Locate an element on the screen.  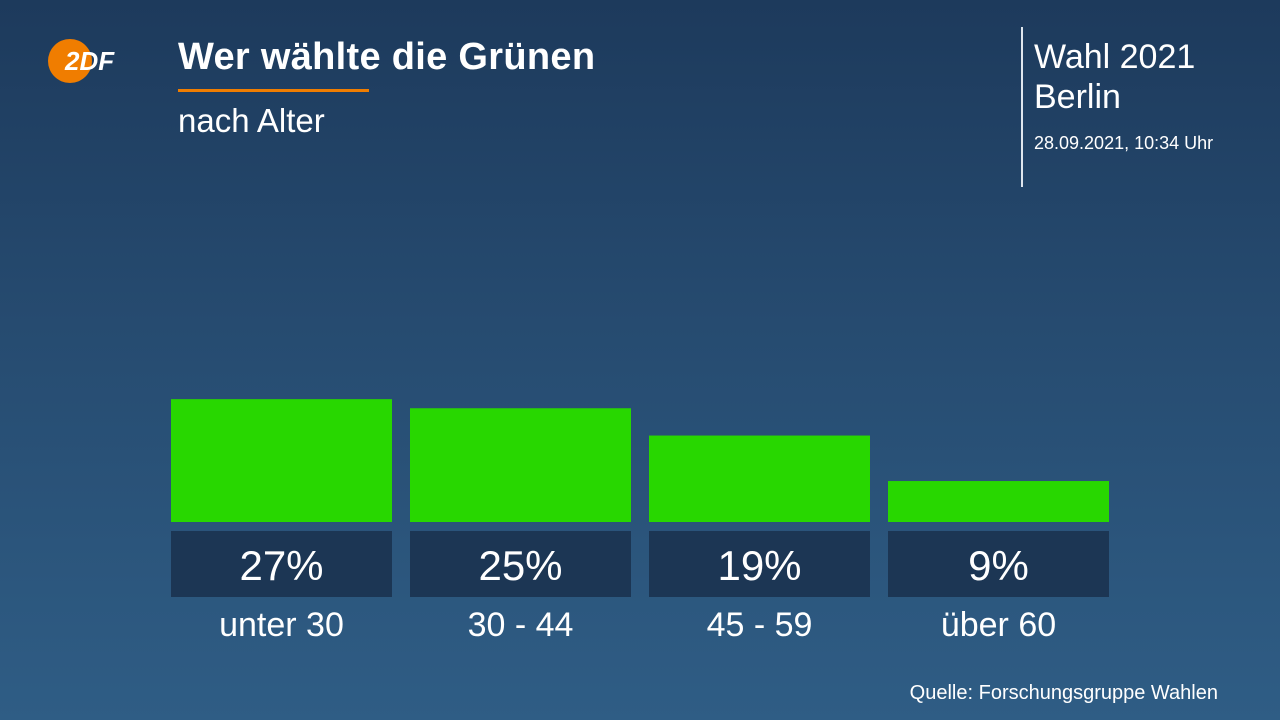
source-note: Quelle: Forschungsgruppe Wahlen is located at coordinates (1063, 693).